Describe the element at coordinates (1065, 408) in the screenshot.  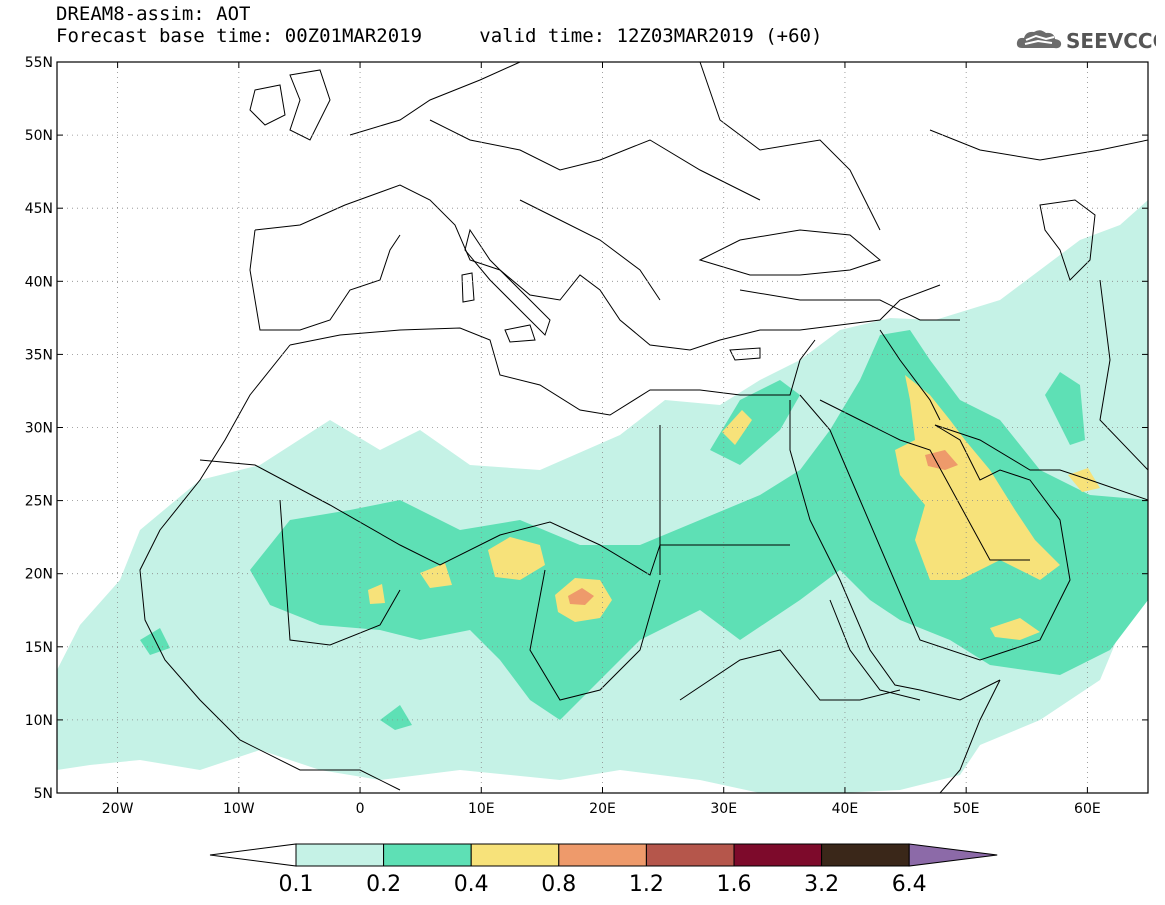
I see `aot-band-0.2-gulf` at that location.